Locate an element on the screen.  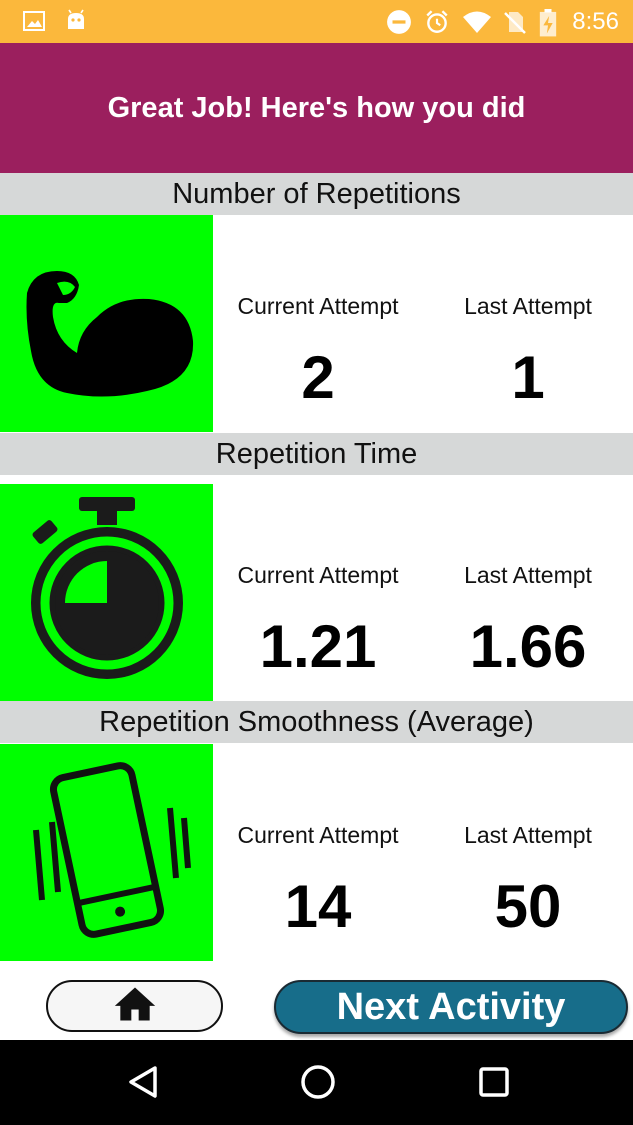
battery-charging-icon is located at coordinates (548, 25).